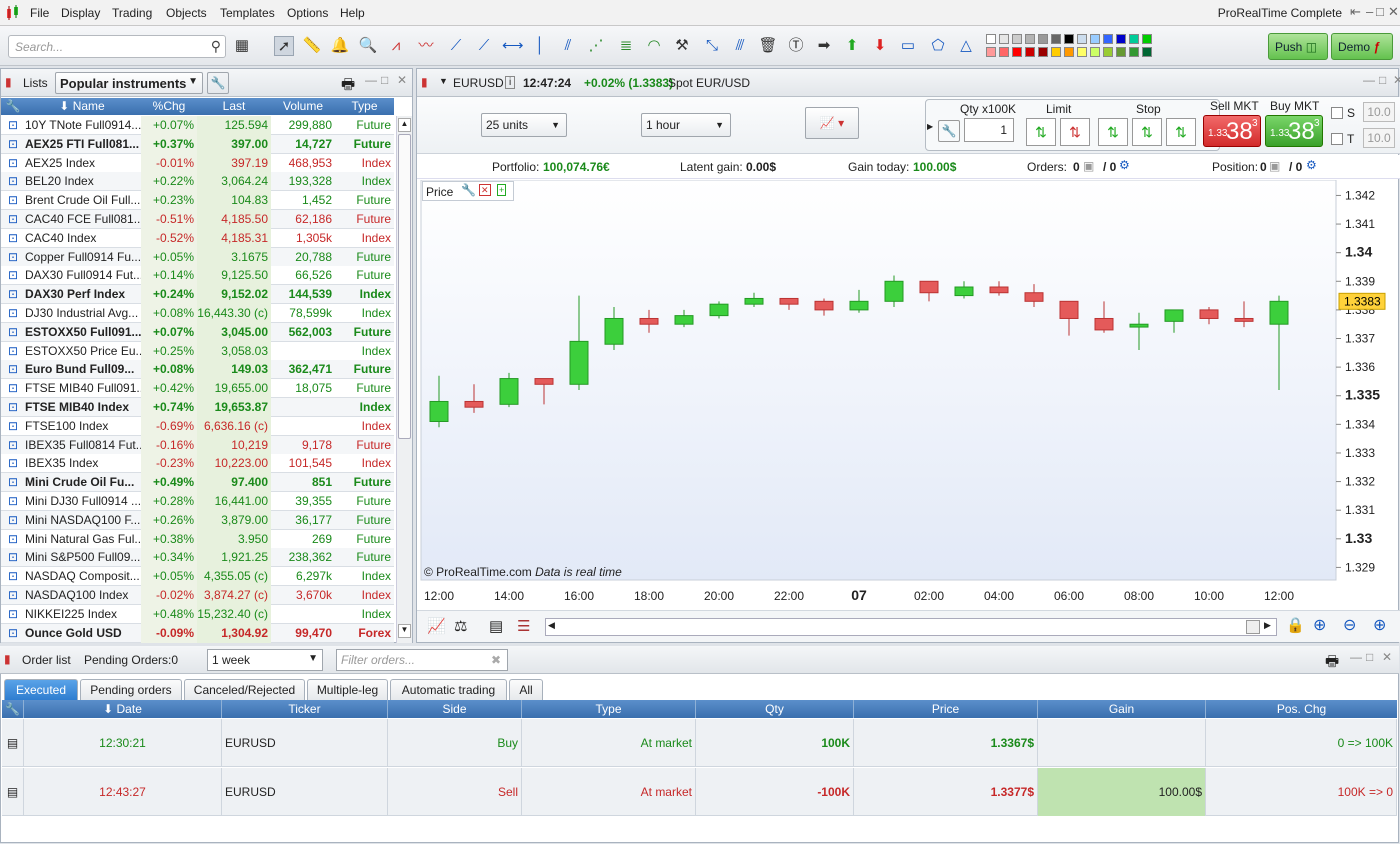 Image resolution: width=1400 pixels, height=844 pixels. What do you see at coordinates (197, 351) in the screenshot?
I see `list-item: ⊡ ESTOXX50 Price Eu... +0.25% 3,058.03 Index` at bounding box center [197, 351].